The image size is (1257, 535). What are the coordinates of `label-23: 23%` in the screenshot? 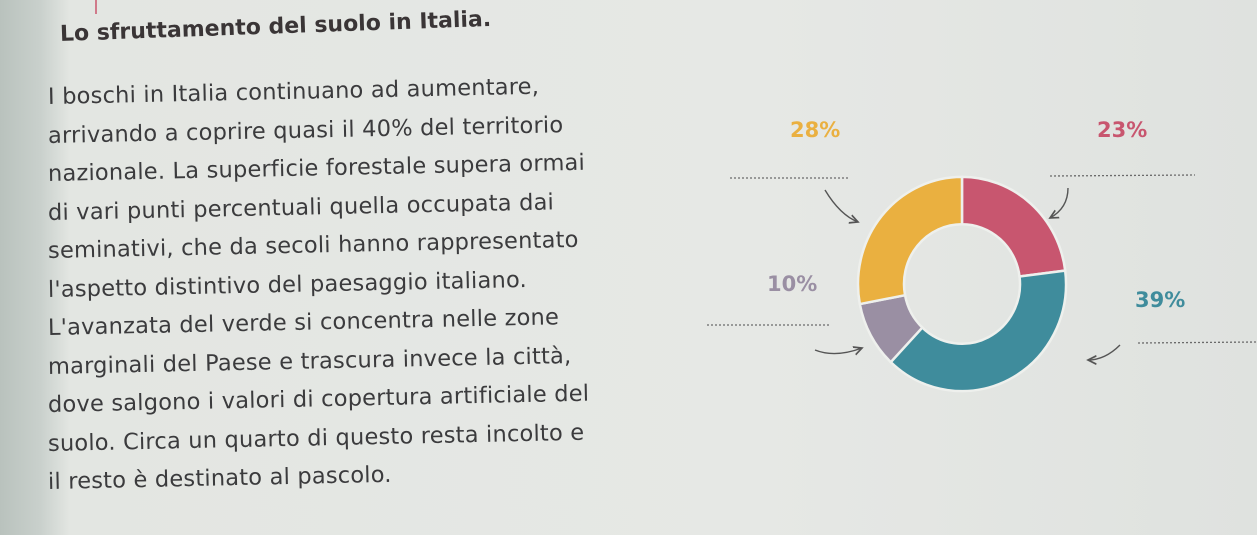 It's located at (1122, 130).